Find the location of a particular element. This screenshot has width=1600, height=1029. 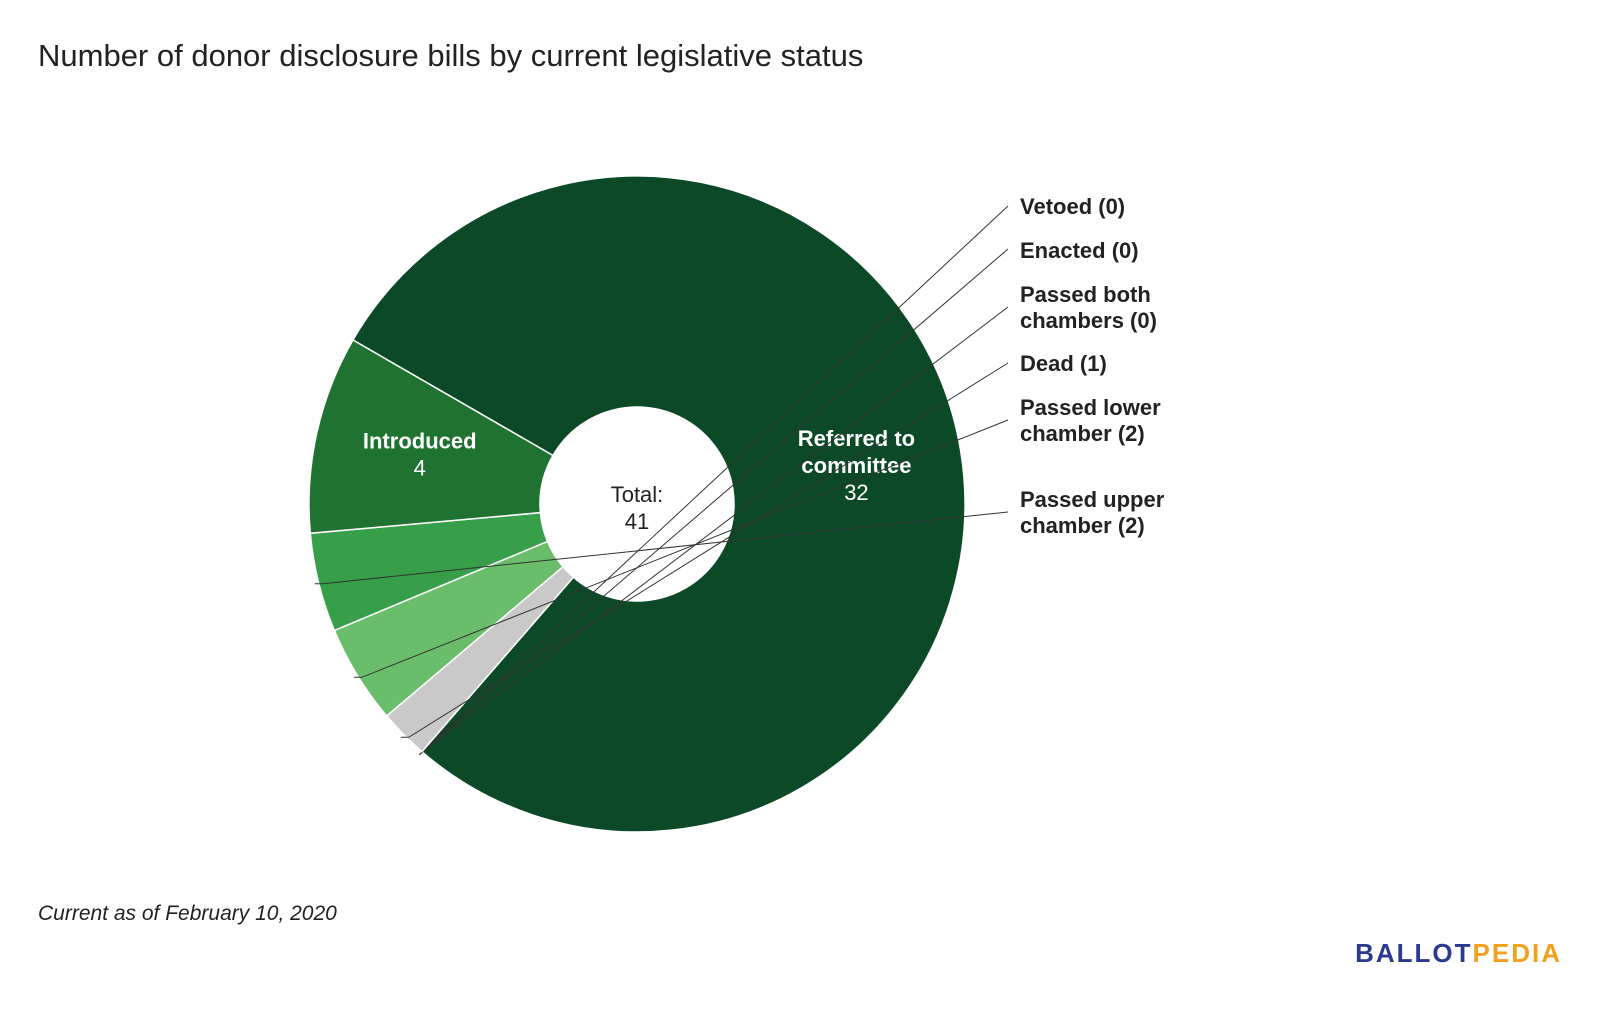

slice-label-referred-to-committee: Referred to is located at coordinates (856, 438).